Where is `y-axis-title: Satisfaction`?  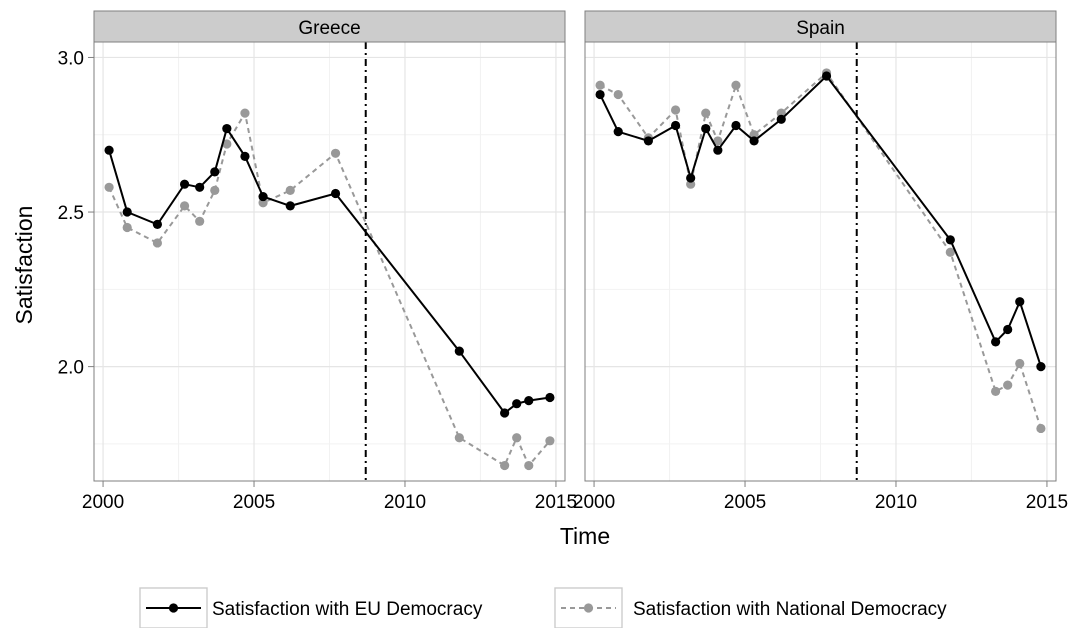 y-axis-title: Satisfaction is located at coordinates (24, 265).